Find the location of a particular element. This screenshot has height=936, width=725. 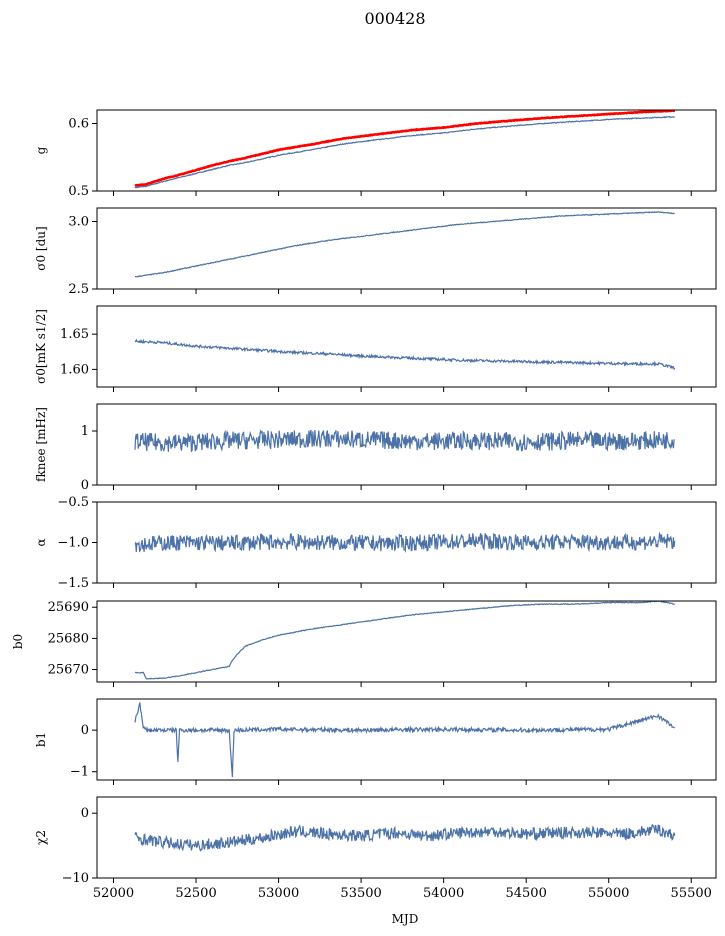

x-tick-label: 55500 is located at coordinates (691, 893).